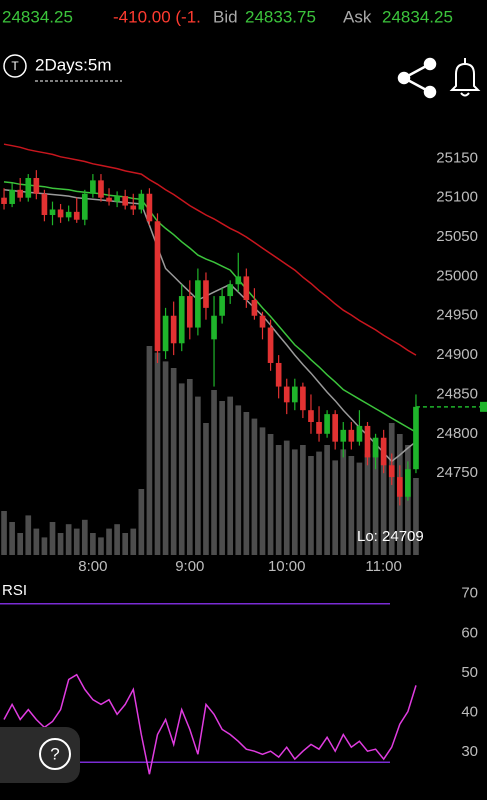  I want to click on interval-button: 2Days:5m, so click(78, 68).